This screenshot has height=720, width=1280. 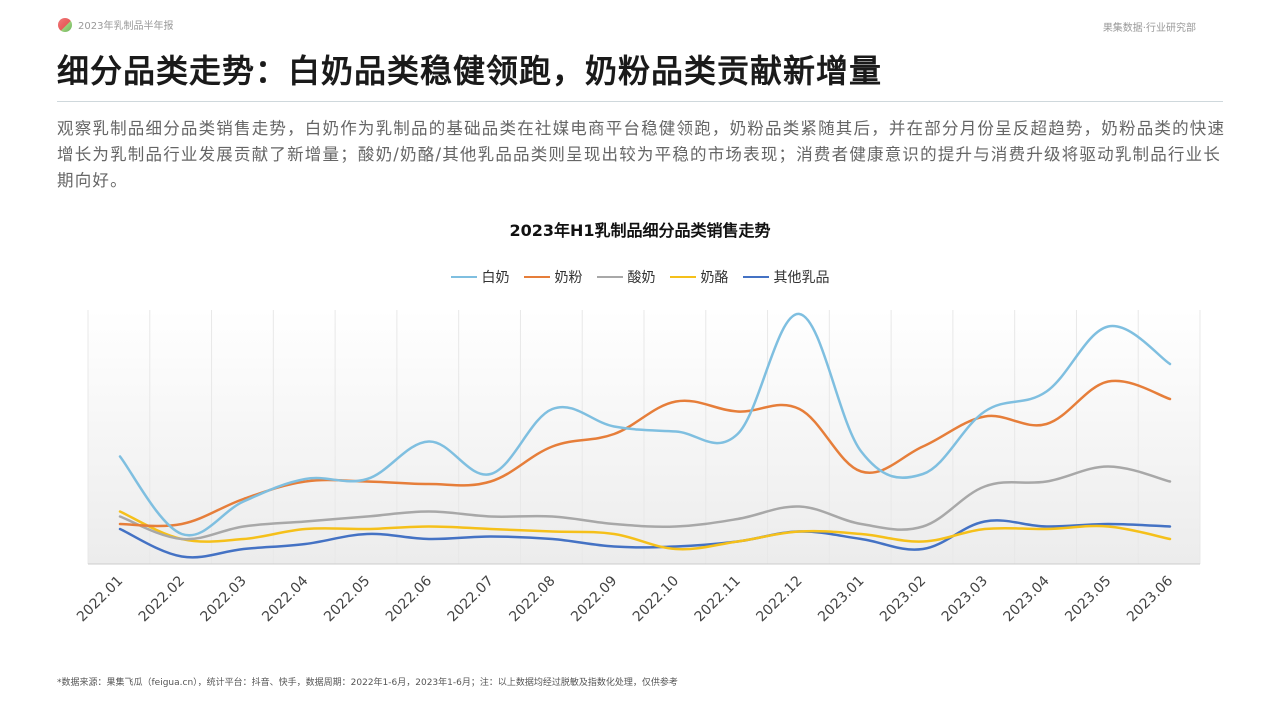 What do you see at coordinates (409, 599) in the screenshot?
I see `x-tick-label: 2022.06` at bounding box center [409, 599].